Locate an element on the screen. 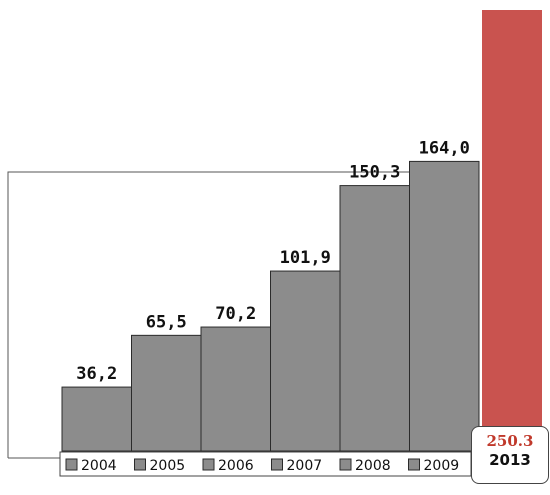  legend-label-2007: 2007 is located at coordinates (305, 466).